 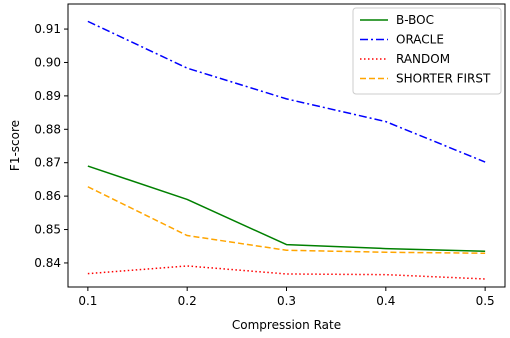 I want to click on x-tick-label: 0.5, so click(x=485, y=301).